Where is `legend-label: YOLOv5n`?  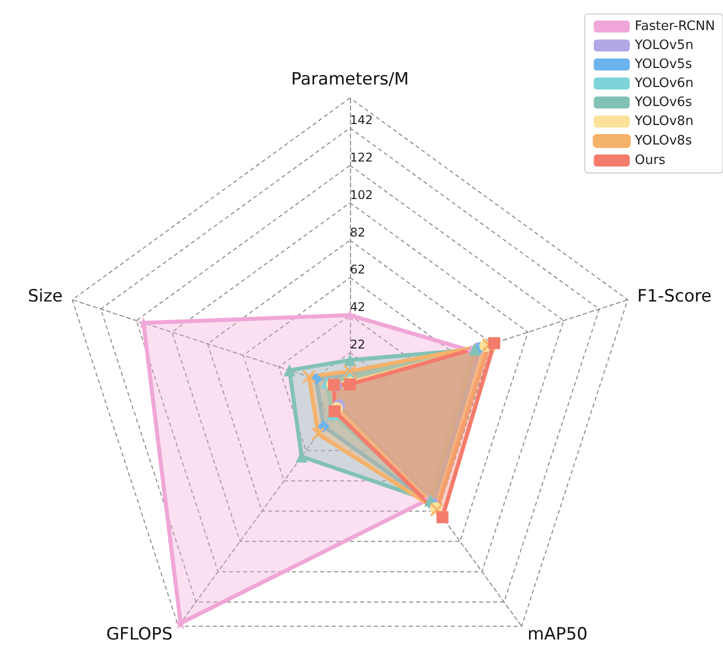
legend-label: YOLOv5n is located at coordinates (664, 45).